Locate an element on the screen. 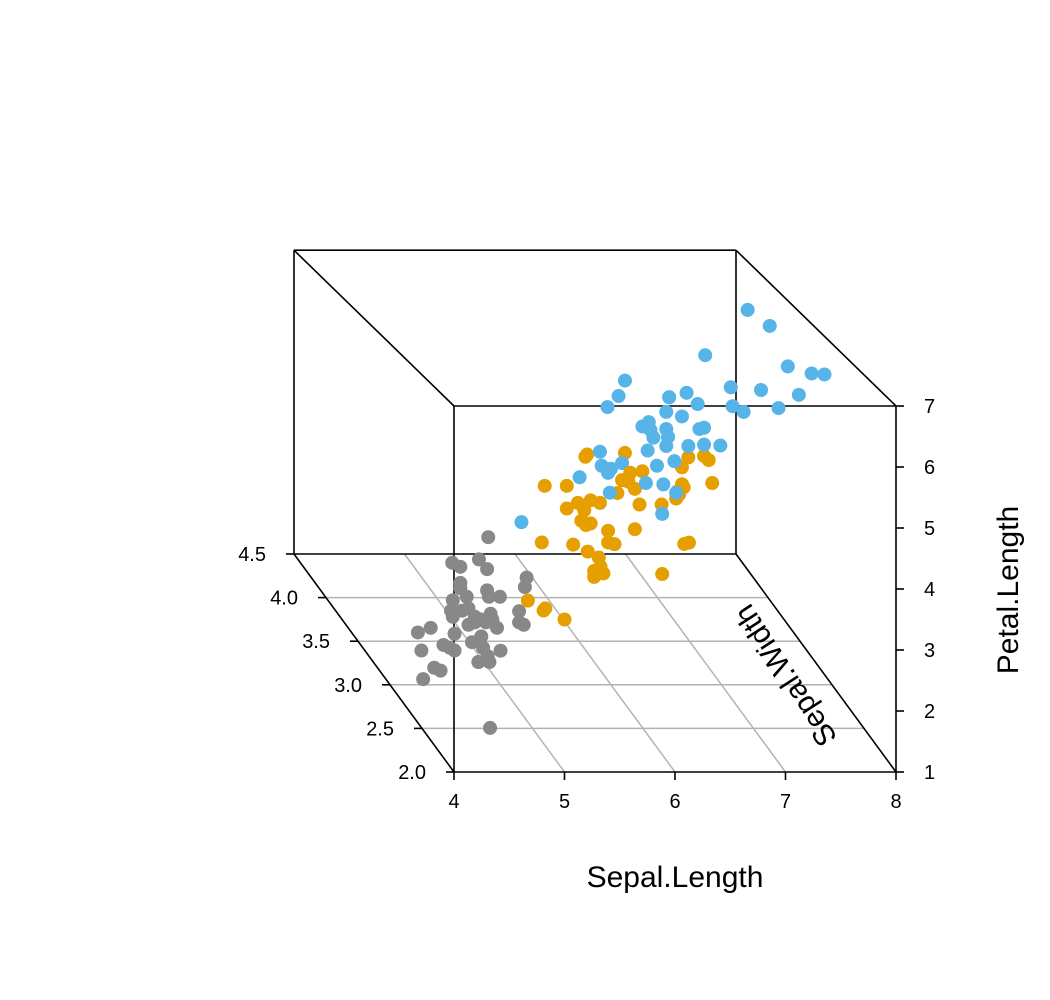 The width and height of the screenshot is (1050, 1000). z-tick-label: 2 is located at coordinates (929, 712).